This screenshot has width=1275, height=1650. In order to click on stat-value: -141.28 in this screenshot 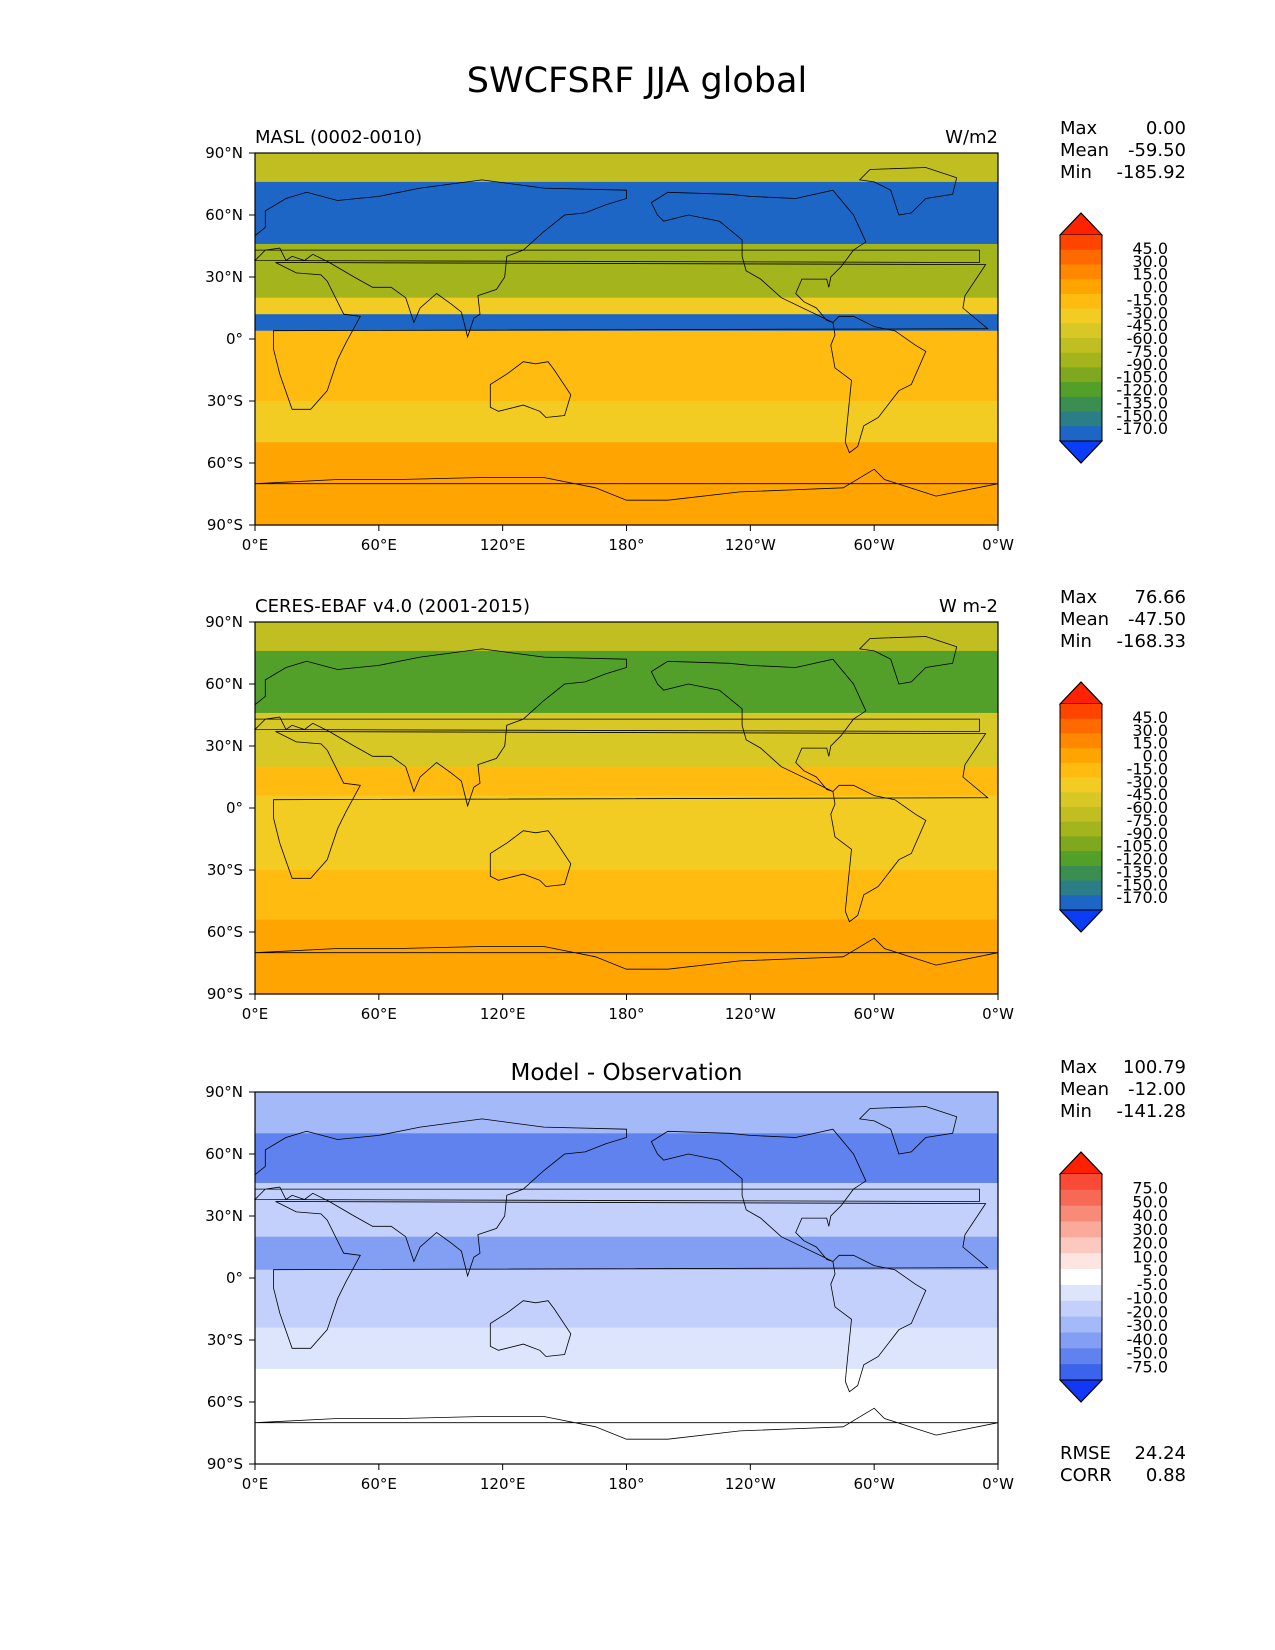, I will do `click(1151, 1111)`.